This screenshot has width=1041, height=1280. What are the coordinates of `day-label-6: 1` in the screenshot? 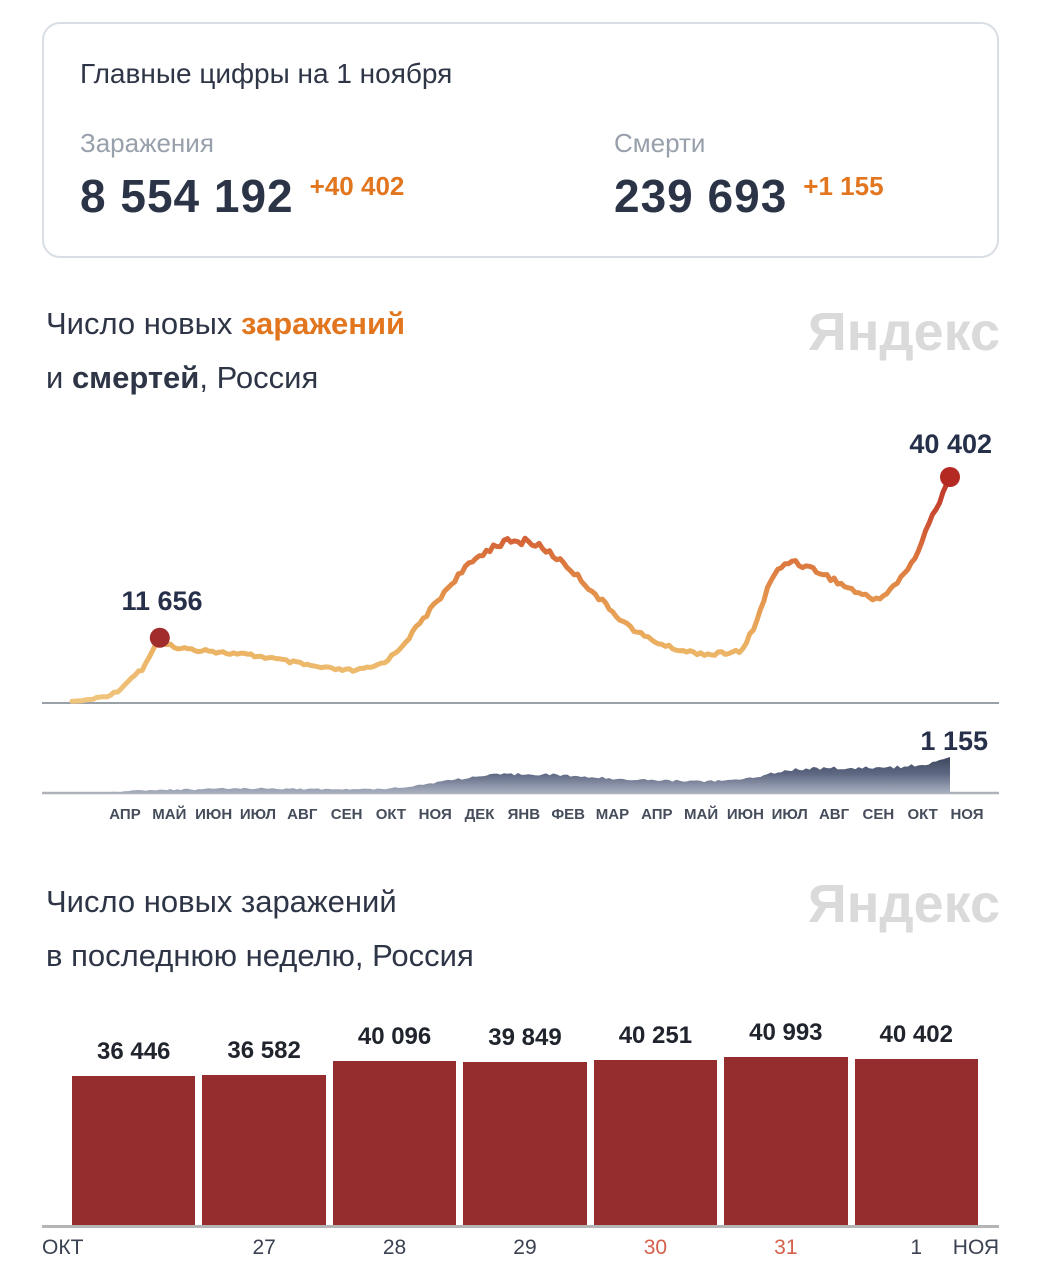 It's located at (916, 1247).